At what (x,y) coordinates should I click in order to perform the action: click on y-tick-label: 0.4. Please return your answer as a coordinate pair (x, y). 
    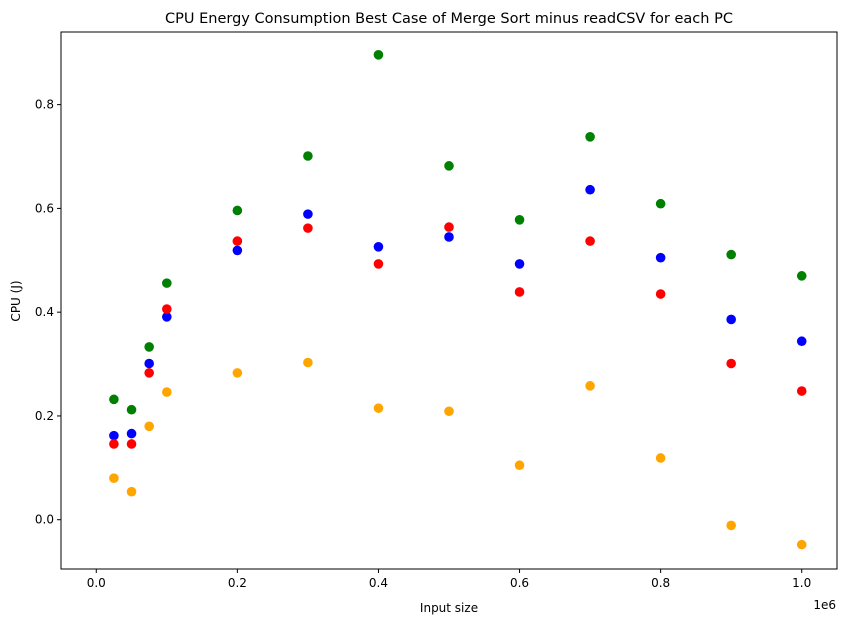
    Looking at the image, I should click on (44, 312).